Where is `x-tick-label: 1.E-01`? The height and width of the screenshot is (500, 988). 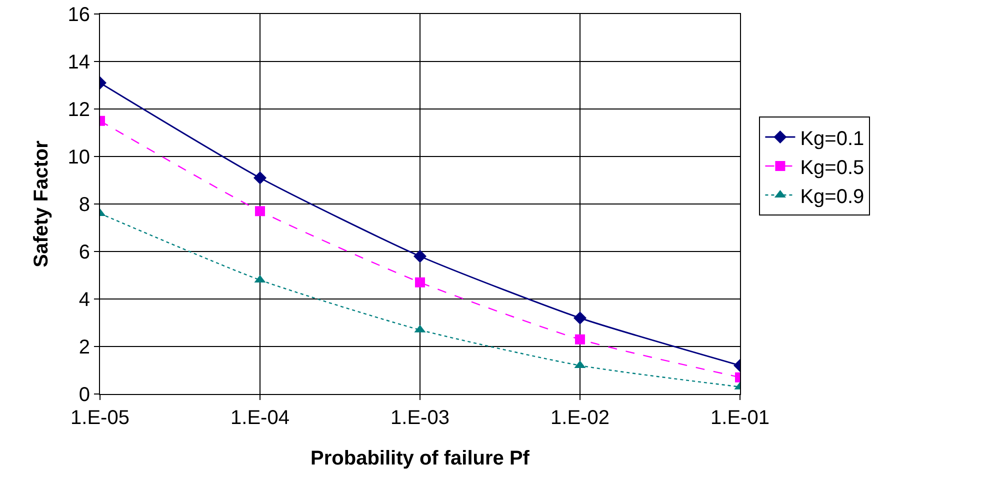 x-tick-label: 1.E-01 is located at coordinates (740, 418).